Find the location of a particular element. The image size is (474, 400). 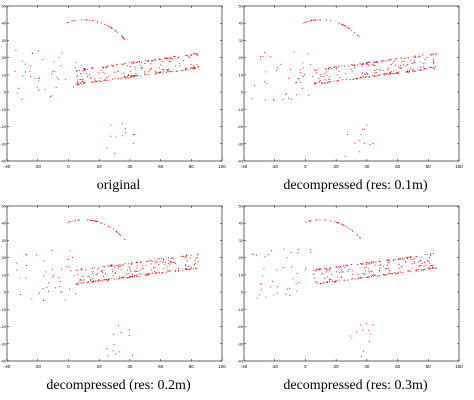

y-tick-label: -30 is located at coordinates (3, 343).